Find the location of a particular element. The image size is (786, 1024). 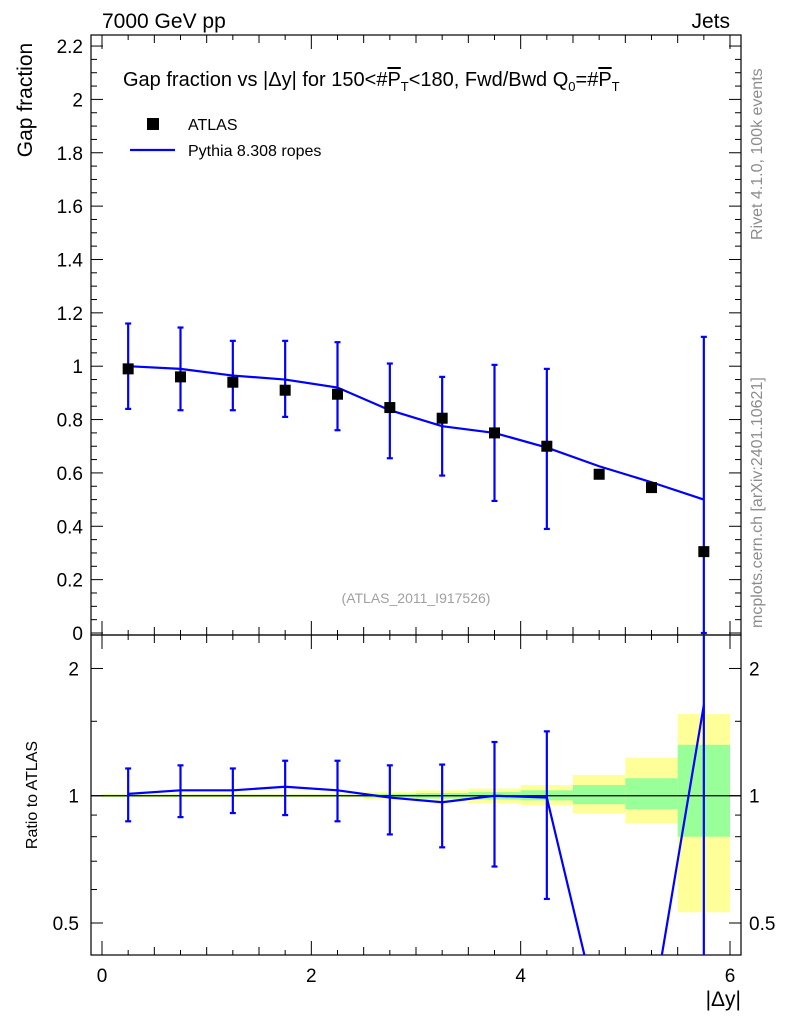

title-pbar: P is located at coordinates (393, 80).